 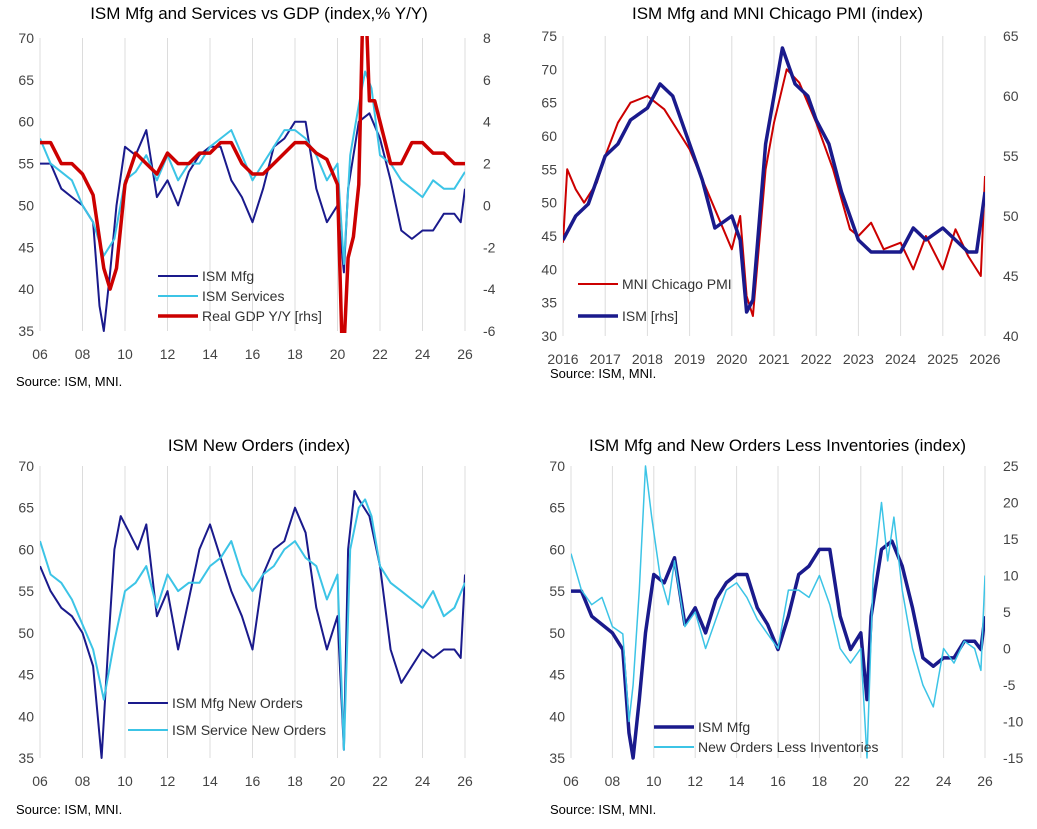 What do you see at coordinates (487, 122) in the screenshot?
I see `y2-tick-label: 4` at bounding box center [487, 122].